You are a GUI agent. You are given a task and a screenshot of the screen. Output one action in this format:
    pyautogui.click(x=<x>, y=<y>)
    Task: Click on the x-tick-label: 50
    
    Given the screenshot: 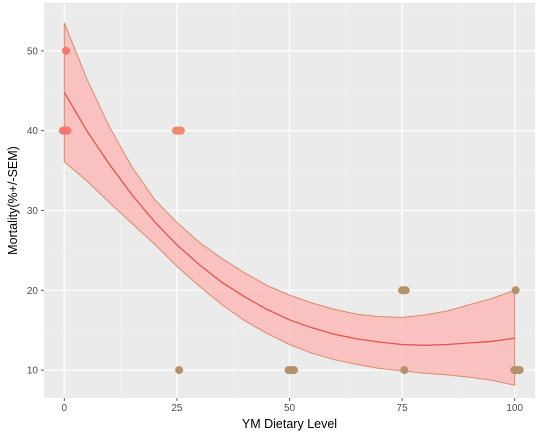 What is the action you would take?
    pyautogui.click(x=290, y=408)
    